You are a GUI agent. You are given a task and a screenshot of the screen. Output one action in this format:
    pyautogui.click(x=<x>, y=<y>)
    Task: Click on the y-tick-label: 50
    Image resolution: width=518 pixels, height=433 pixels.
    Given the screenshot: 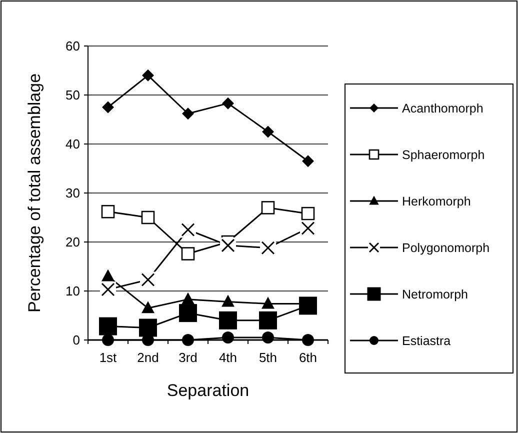 What is the action you would take?
    pyautogui.click(x=73, y=95)
    